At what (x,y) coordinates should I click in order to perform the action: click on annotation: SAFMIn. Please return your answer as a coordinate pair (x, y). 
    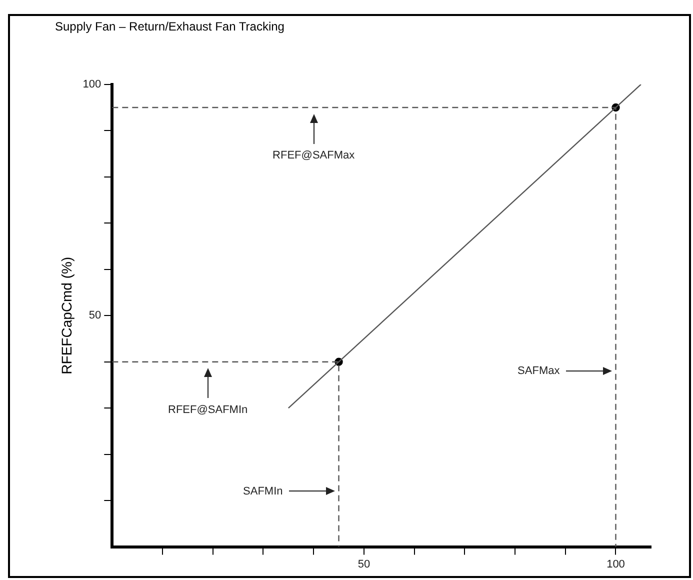
    Looking at the image, I should click on (263, 491).